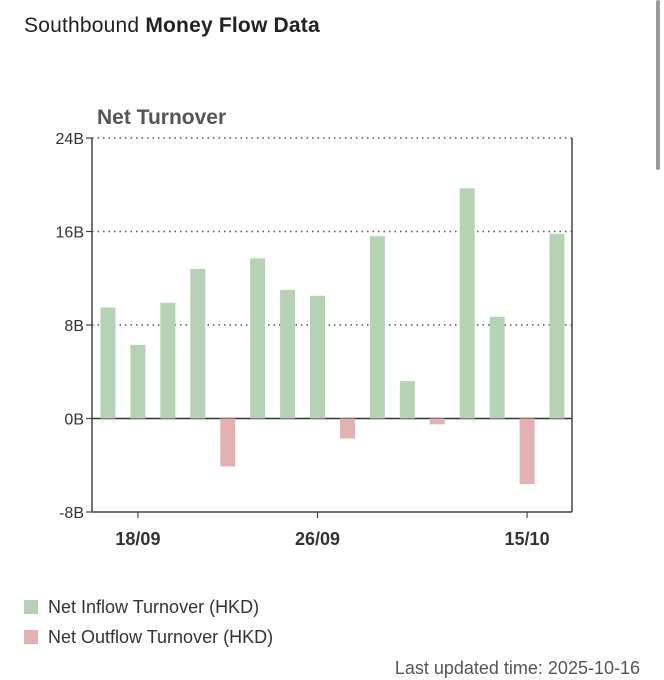 Image resolution: width=664 pixels, height=680 pixels. What do you see at coordinates (31, 637) in the screenshot?
I see `legend-swatch-outflow` at bounding box center [31, 637].